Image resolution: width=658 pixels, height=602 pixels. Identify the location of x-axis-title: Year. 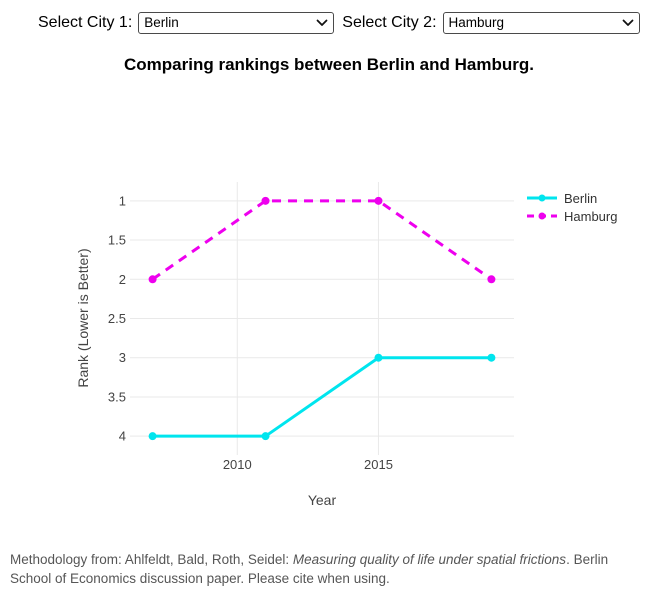
(322, 500).